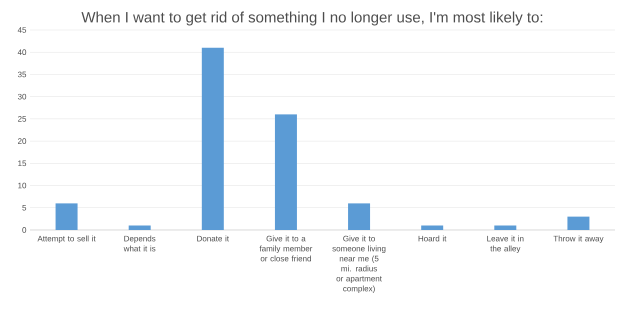 The width and height of the screenshot is (625, 326). I want to click on x-tick-label: Attempt to sell it, so click(66, 239).